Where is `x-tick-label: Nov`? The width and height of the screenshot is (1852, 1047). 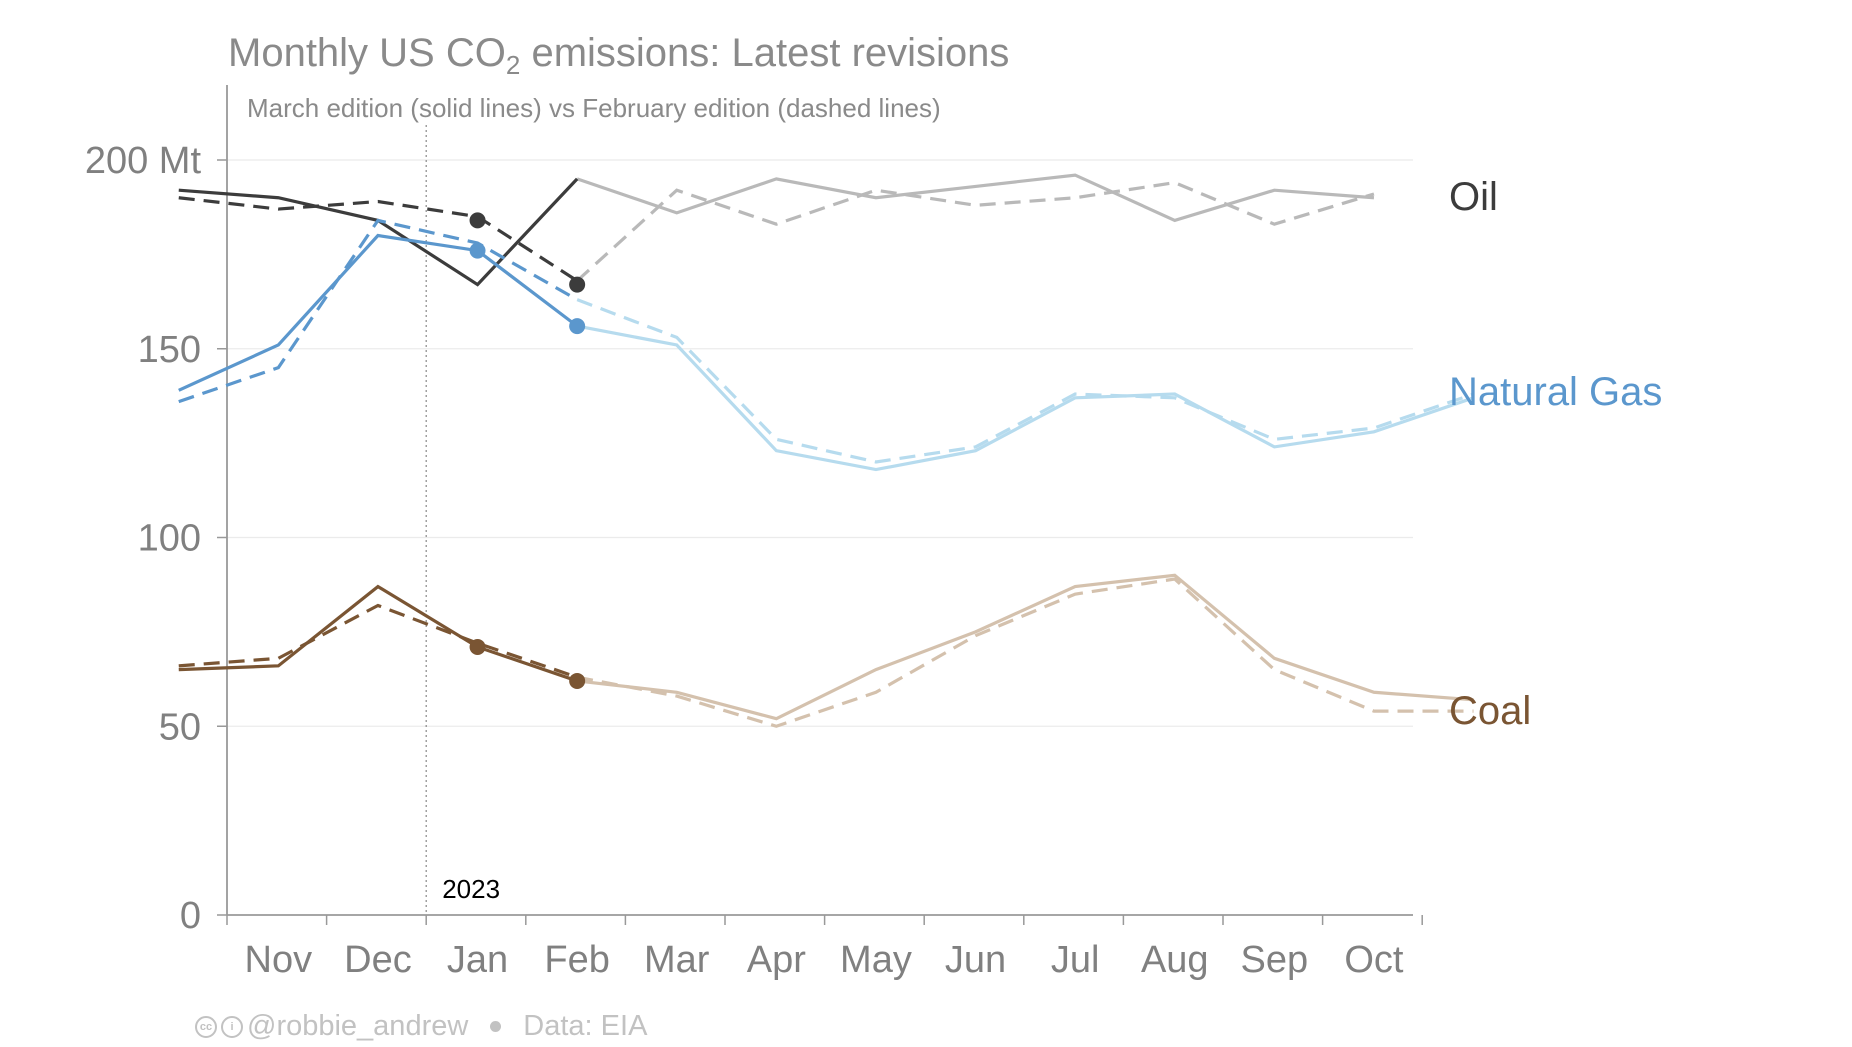
x-tick-label: Nov is located at coordinates (279, 960).